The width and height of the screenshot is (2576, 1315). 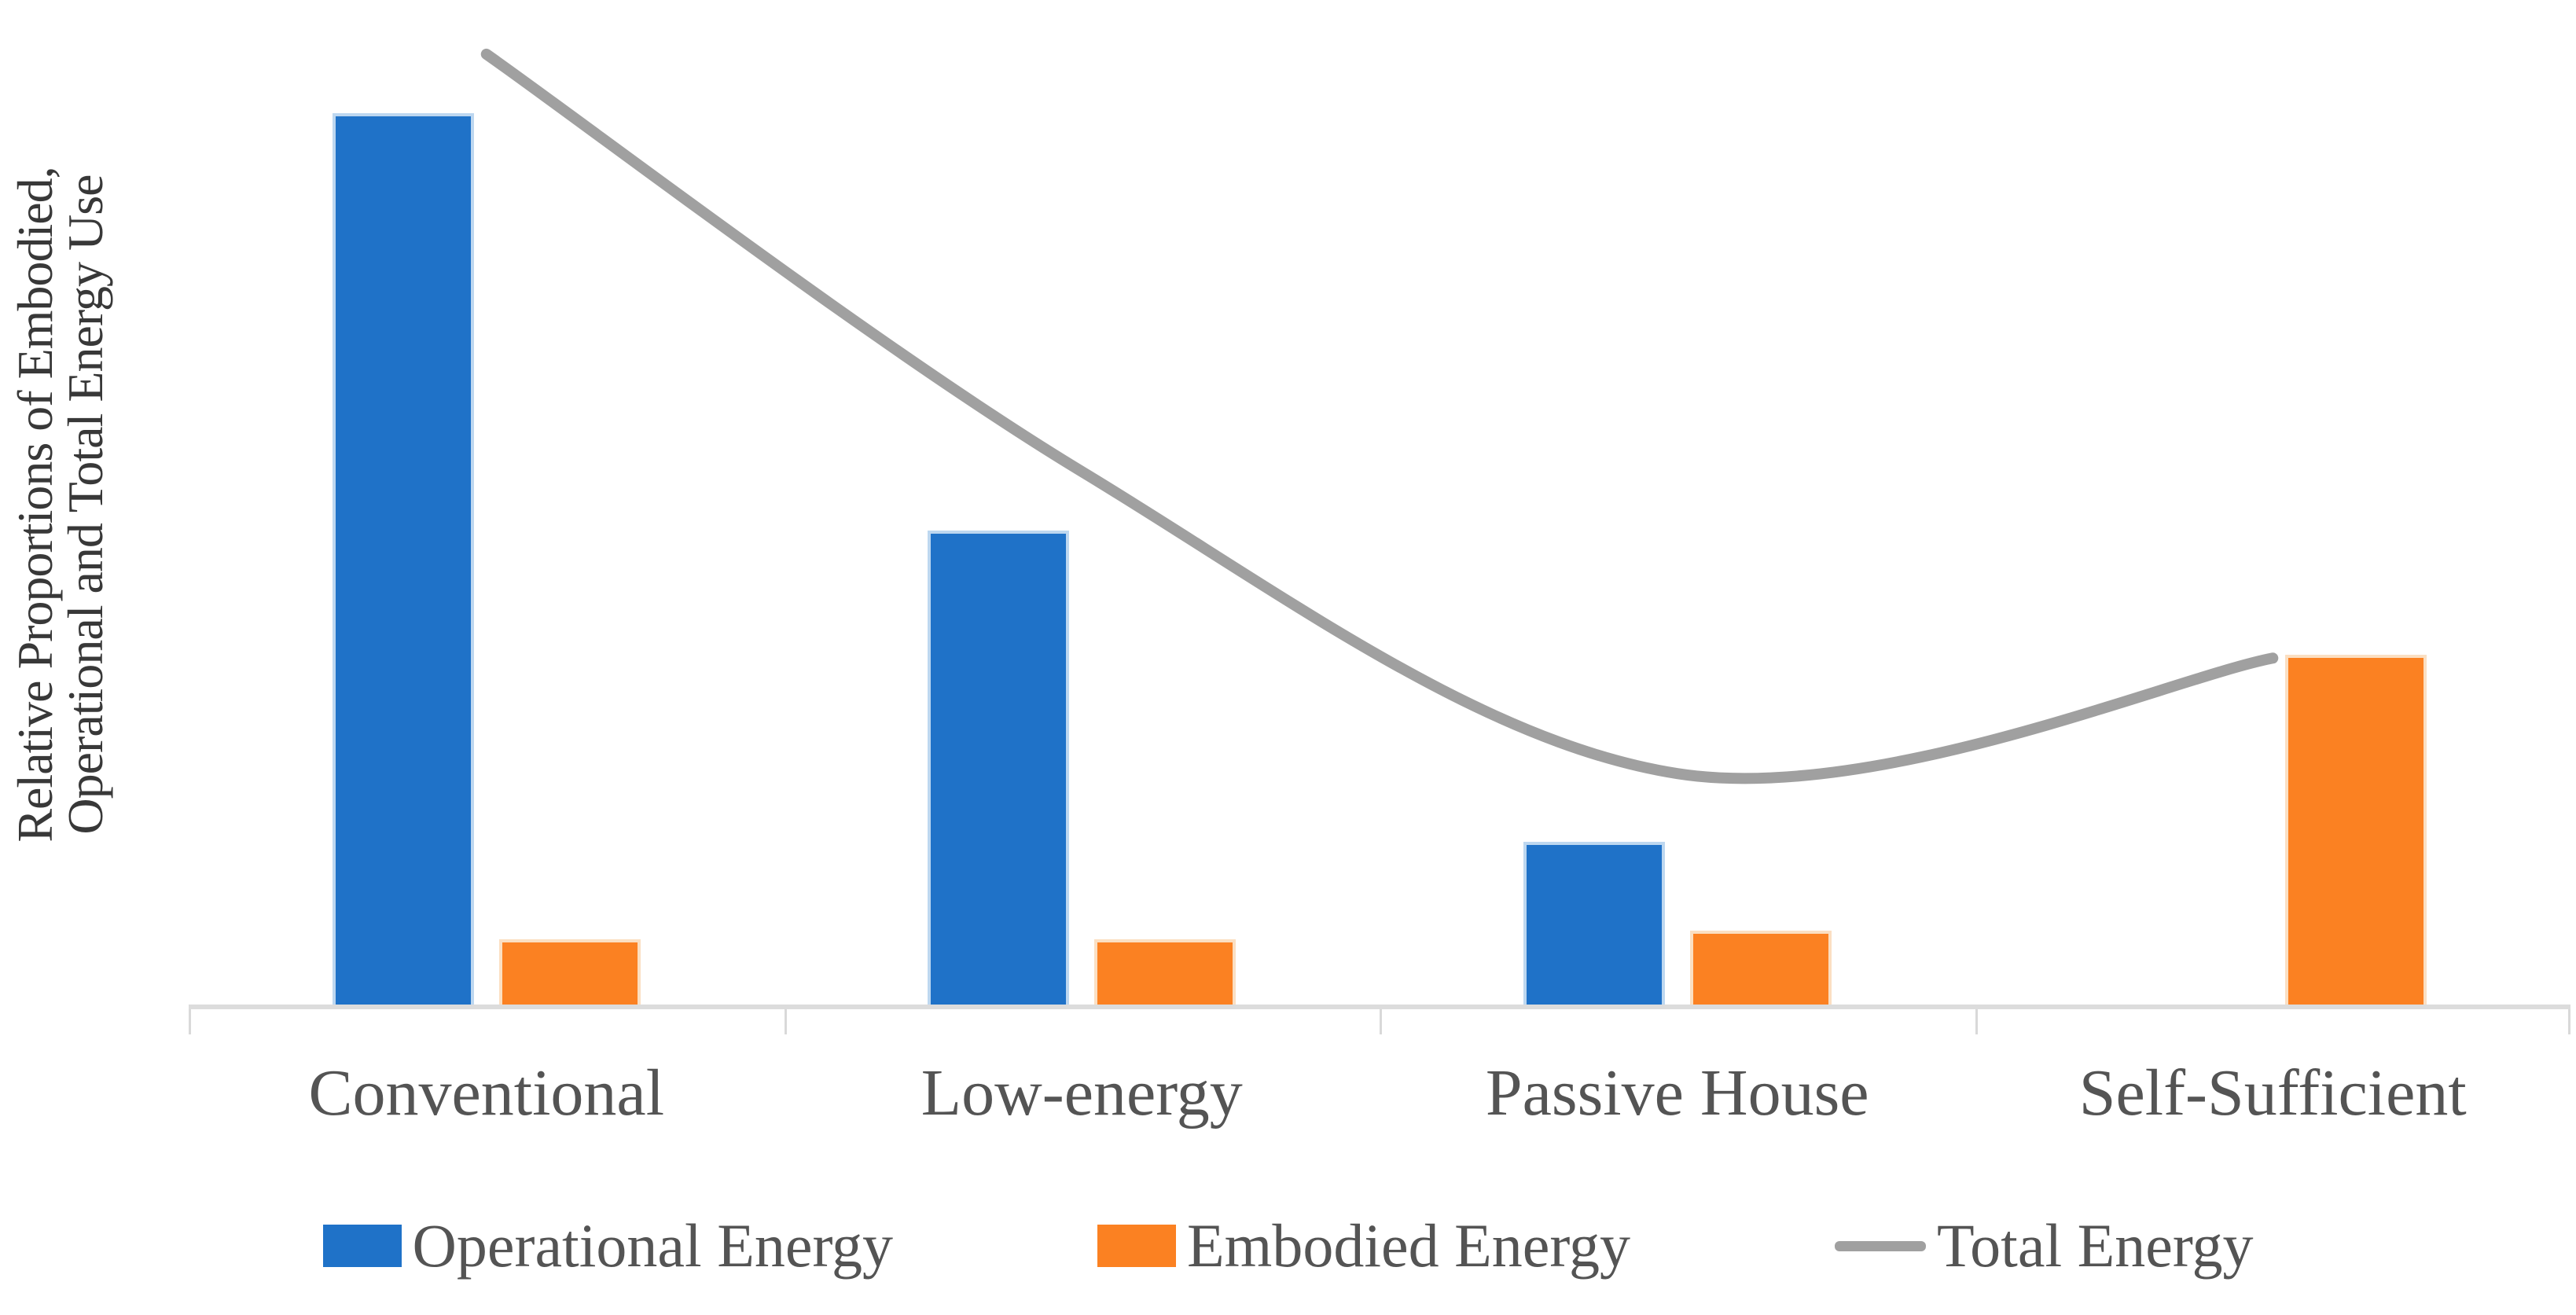 What do you see at coordinates (1880, 1245) in the screenshot?
I see `total-energy-line-swatch` at bounding box center [1880, 1245].